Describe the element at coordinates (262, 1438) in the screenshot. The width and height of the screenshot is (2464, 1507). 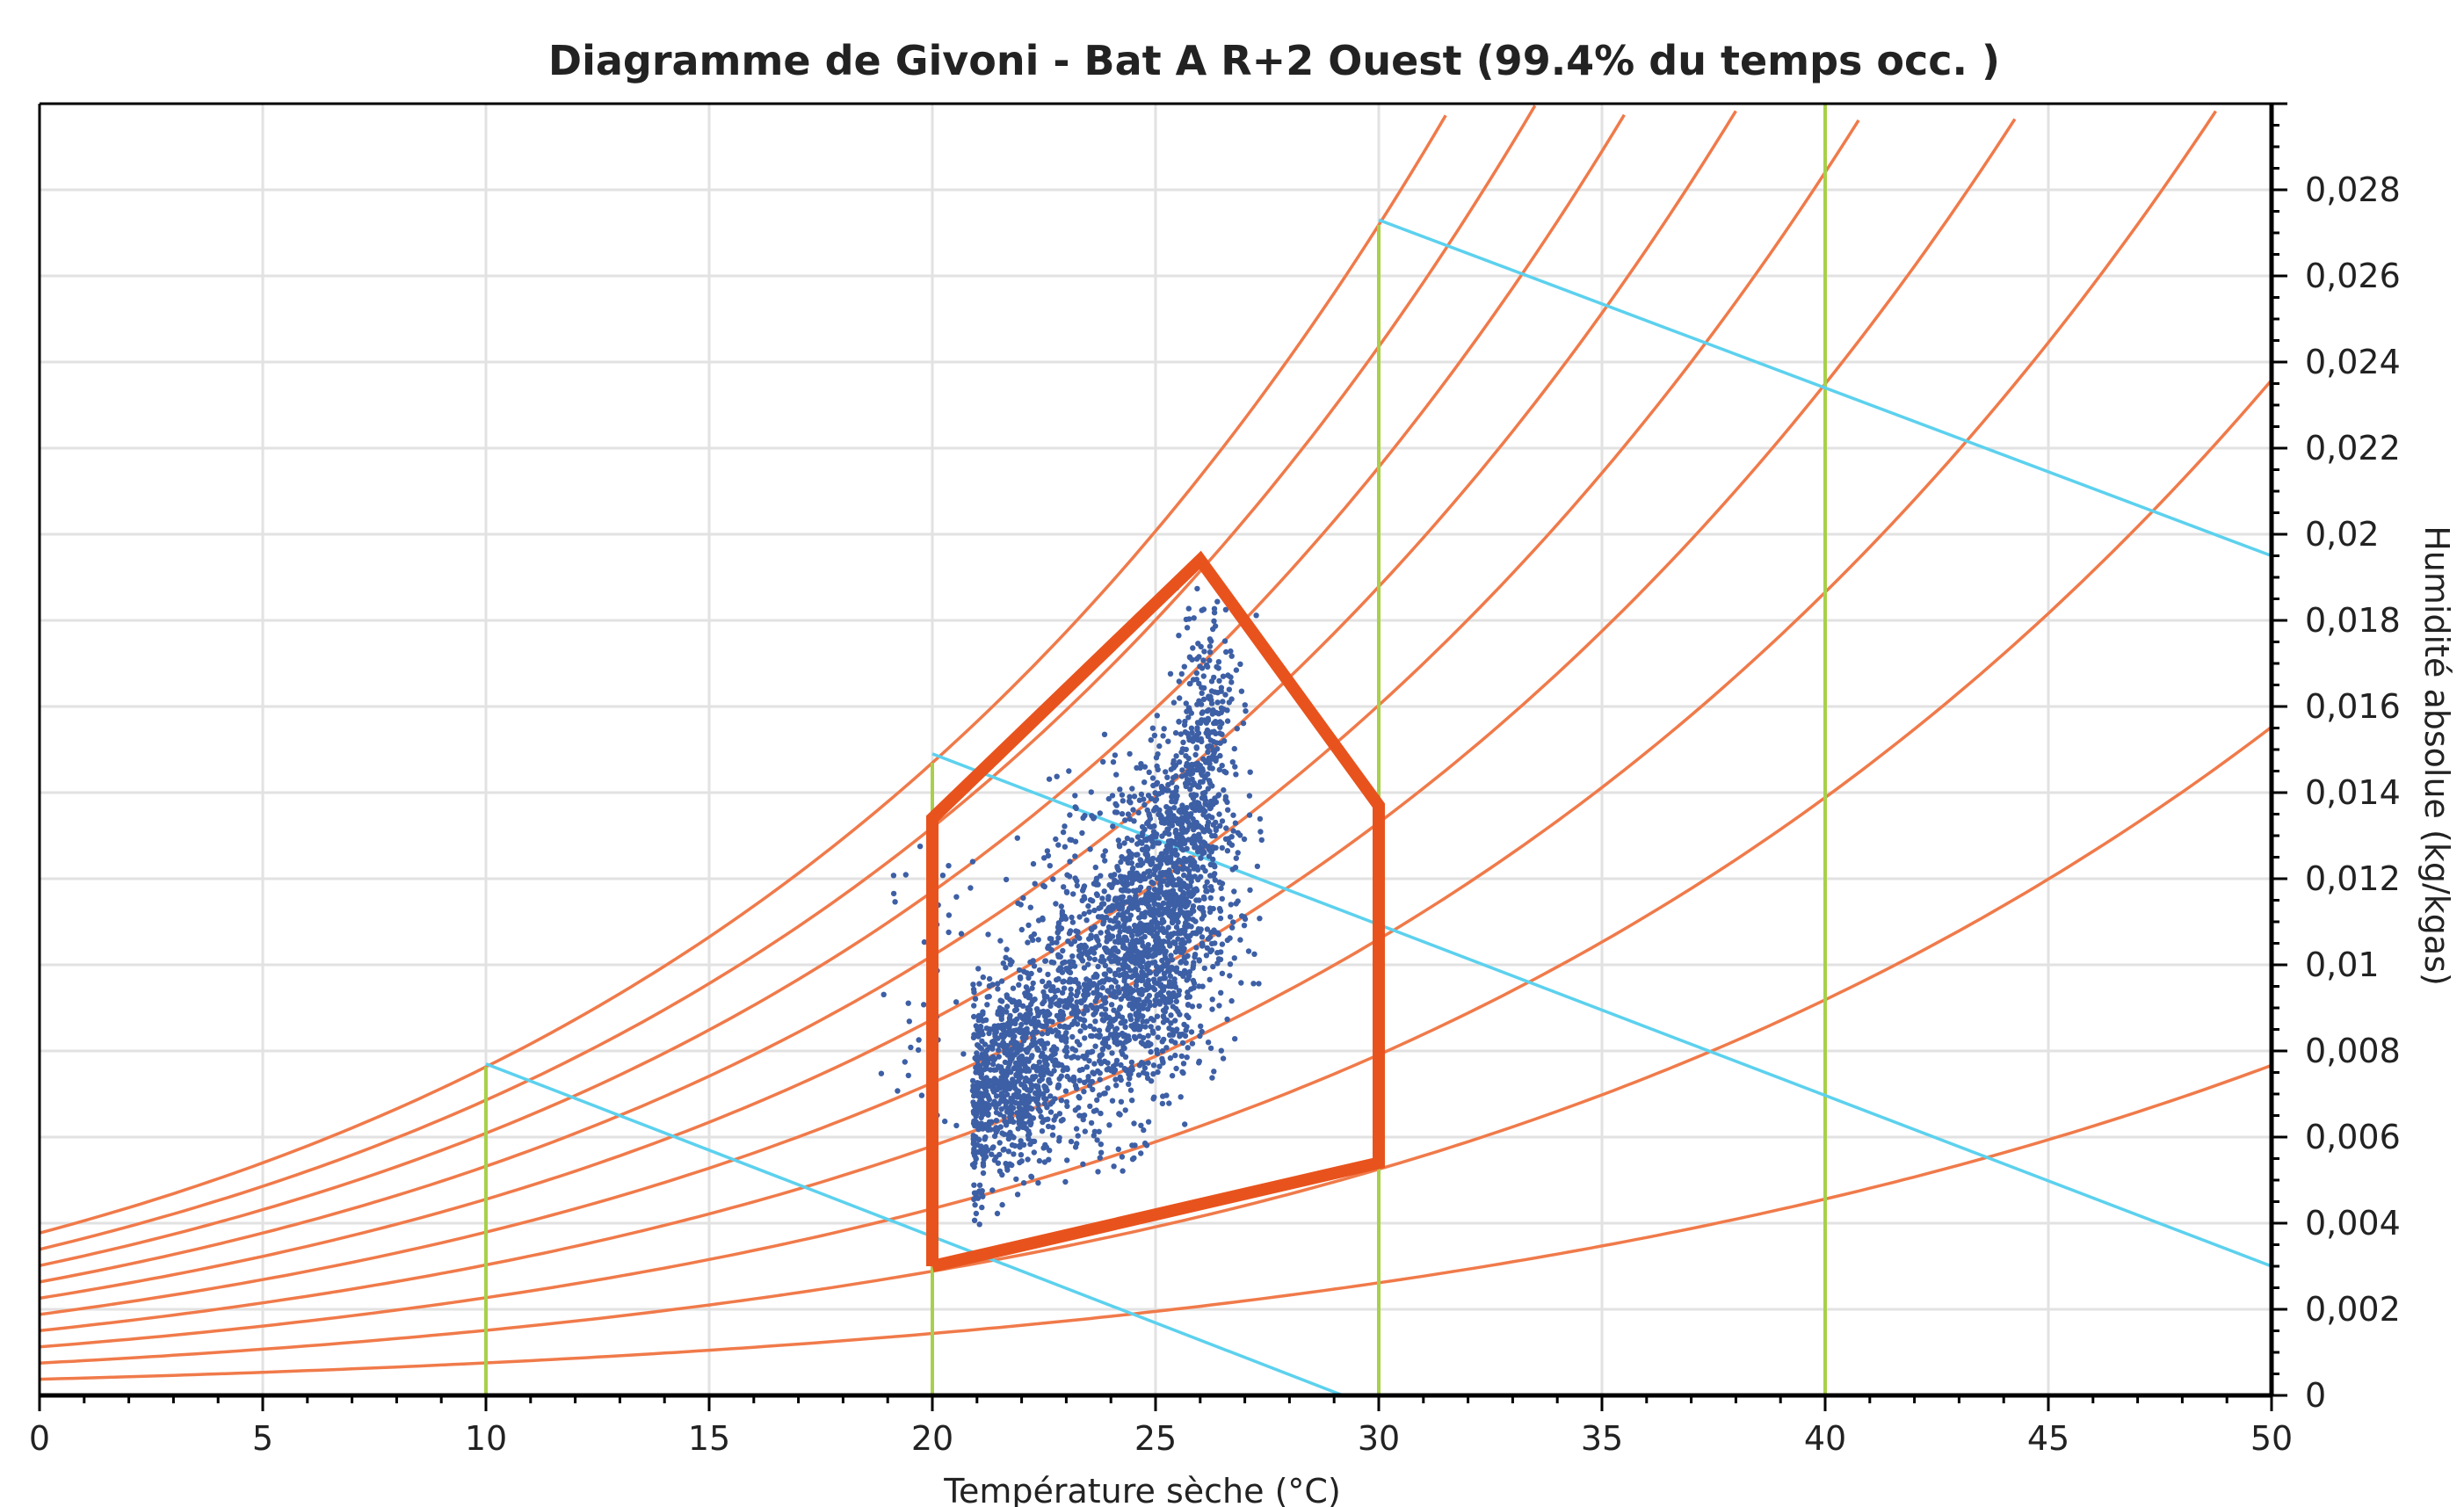
I see `x-tick-label: 5` at that location.